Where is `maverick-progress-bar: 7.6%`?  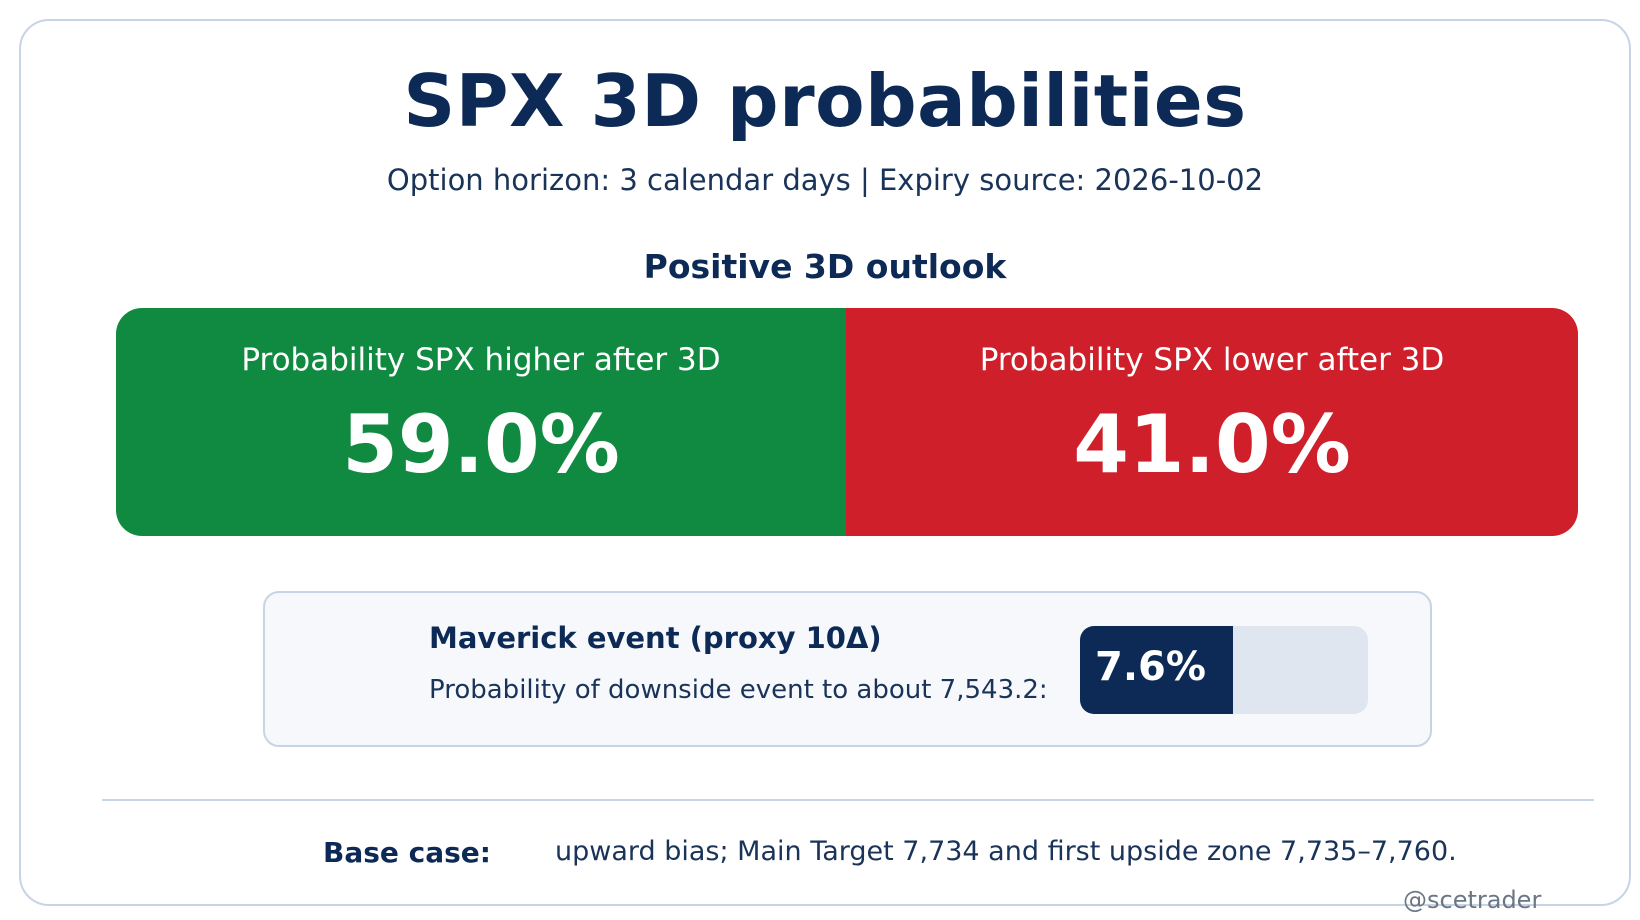 maverick-progress-bar: 7.6% is located at coordinates (1224, 670).